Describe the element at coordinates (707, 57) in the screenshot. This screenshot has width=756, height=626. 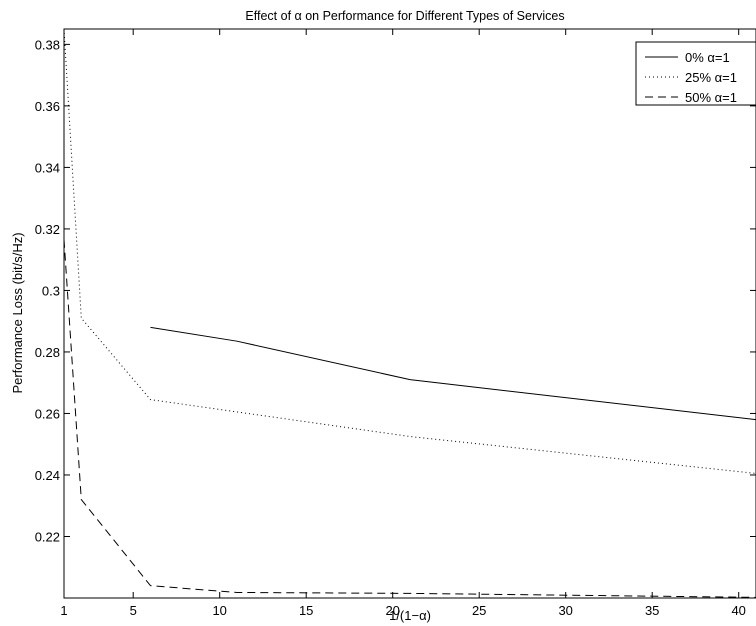
I see `legend-label-1: 0% α=1` at that location.